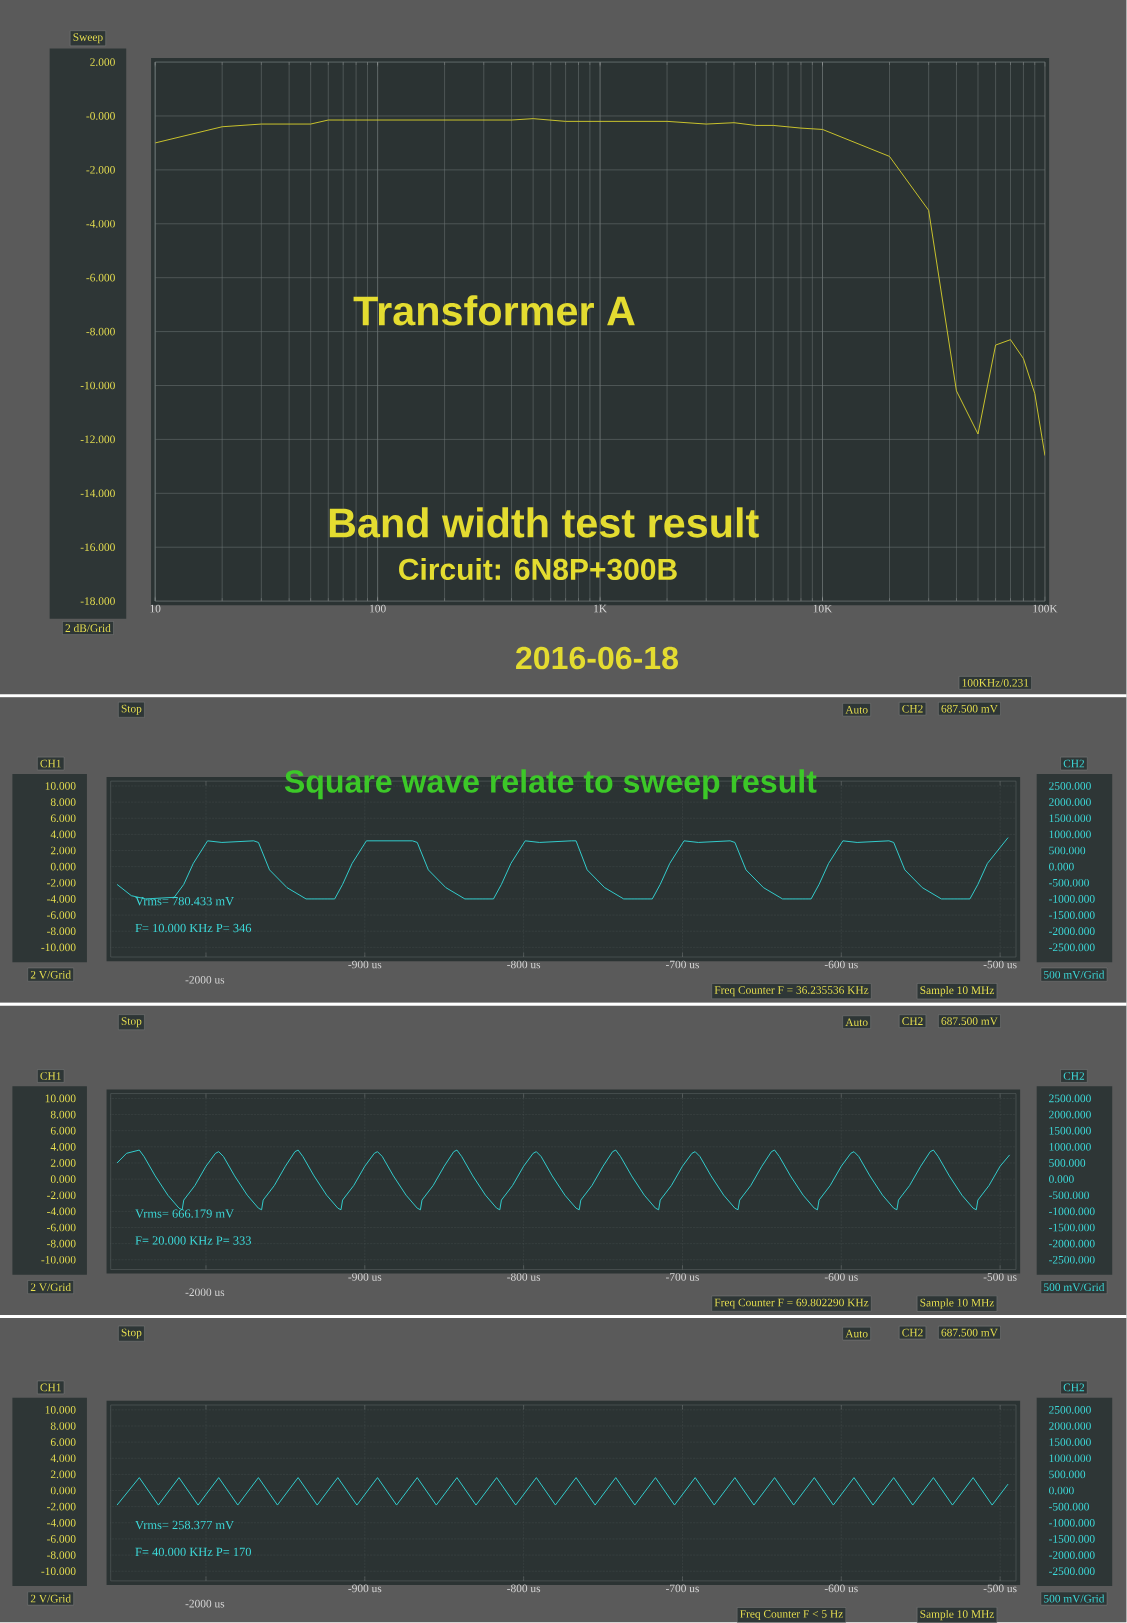 The image size is (1127, 1623). Describe the element at coordinates (538, 569) in the screenshot. I see `text: Circuit: 6N8P+300B` at that location.